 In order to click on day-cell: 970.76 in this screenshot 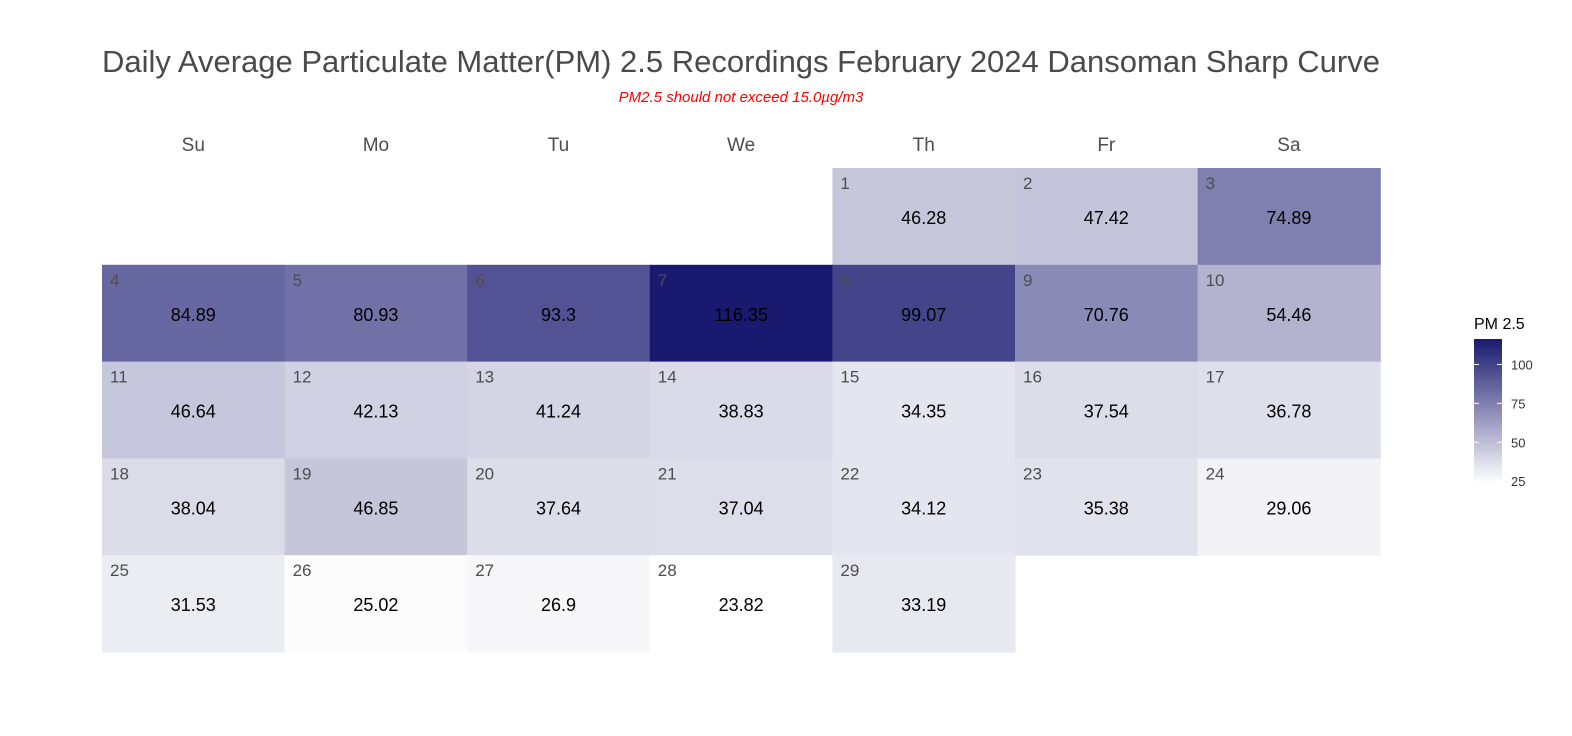, I will do `click(1107, 313)`.